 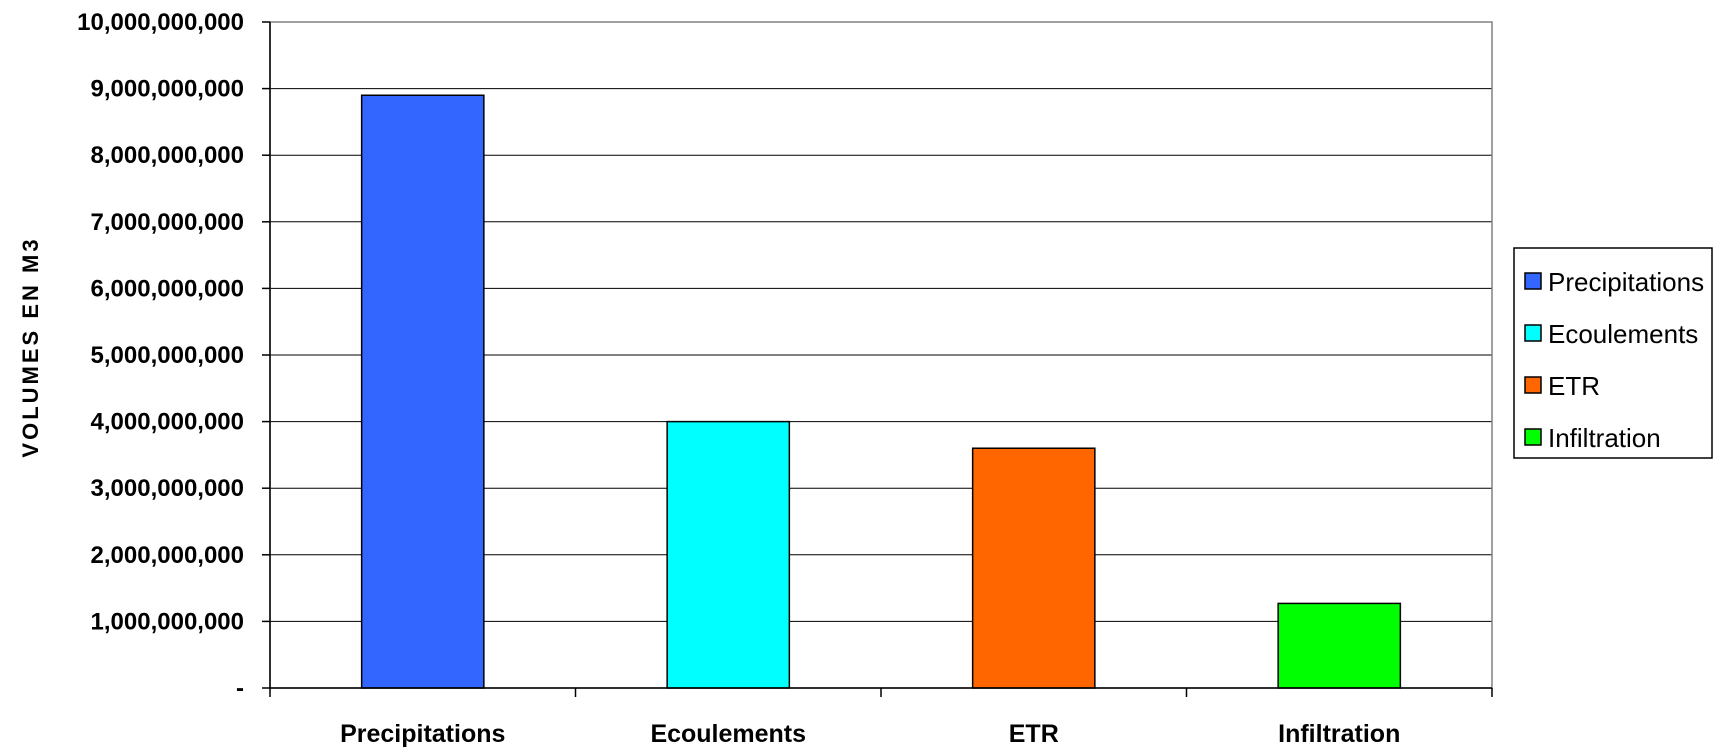 I want to click on y-tick-label: 1,000,000,000, so click(x=167, y=621).